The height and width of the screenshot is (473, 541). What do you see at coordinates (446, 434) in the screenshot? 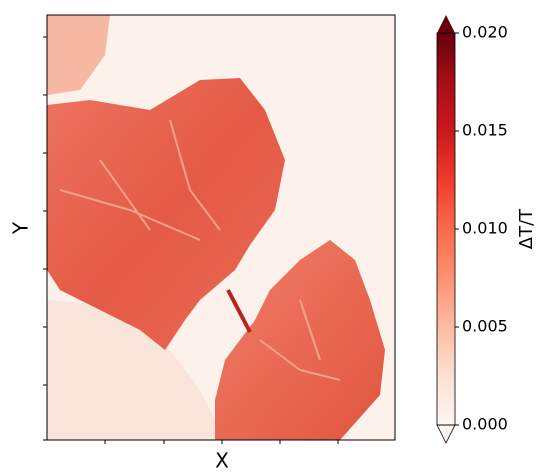
I see `colorbar-extend-bottom` at bounding box center [446, 434].